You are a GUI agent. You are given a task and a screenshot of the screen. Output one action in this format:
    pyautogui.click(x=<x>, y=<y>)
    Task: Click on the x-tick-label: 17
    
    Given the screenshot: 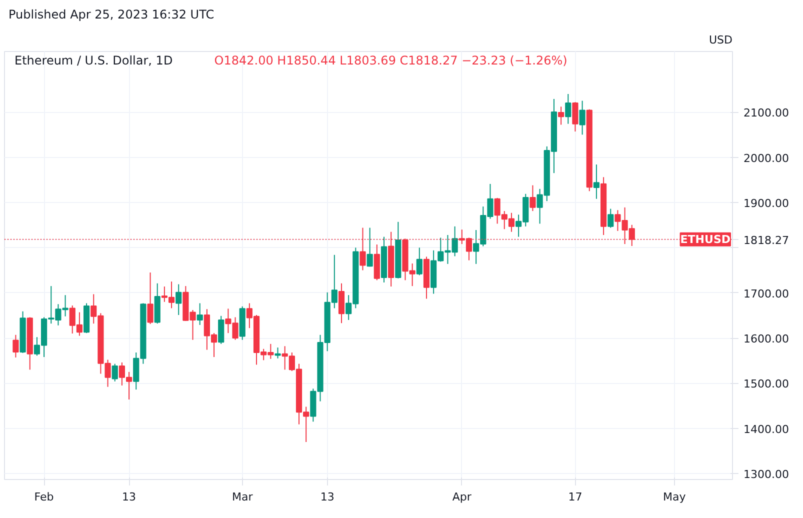 What is the action you would take?
    pyautogui.click(x=575, y=497)
    